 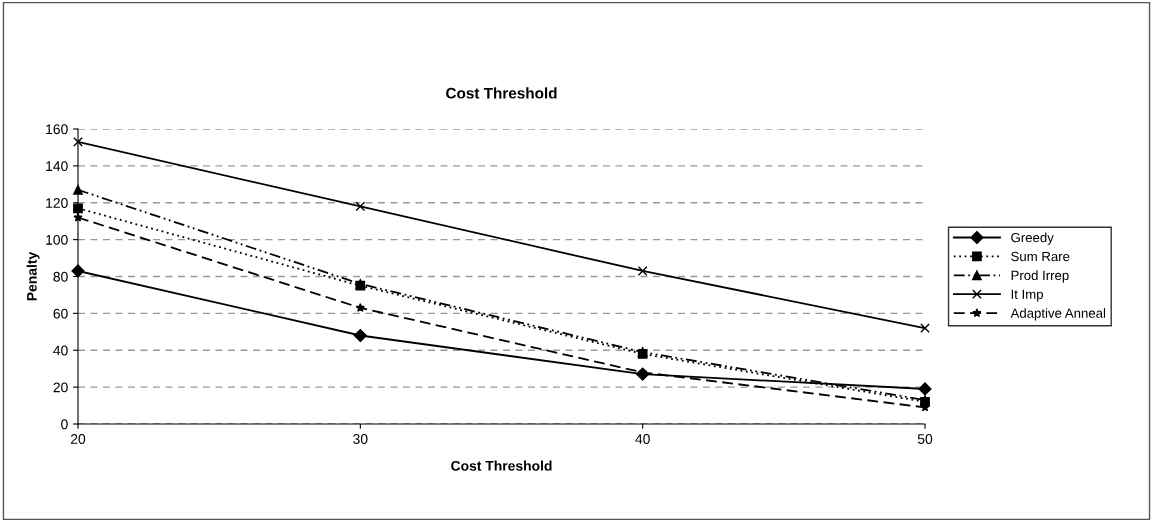 What do you see at coordinates (360, 439) in the screenshot?
I see `x-tick-label: 30` at bounding box center [360, 439].